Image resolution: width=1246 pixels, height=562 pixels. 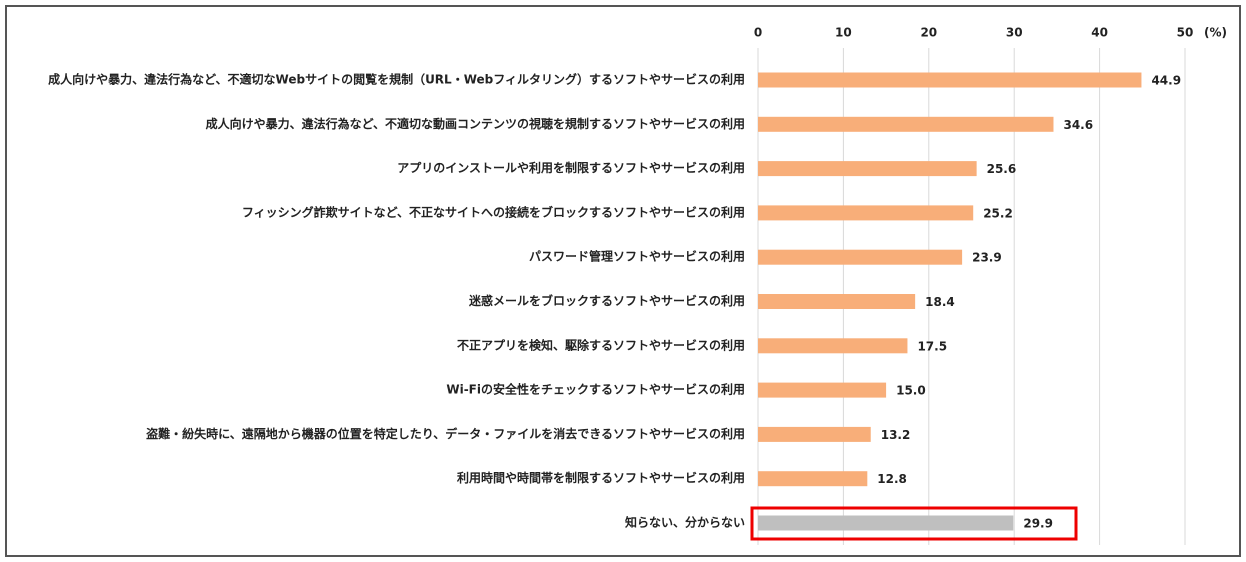 What do you see at coordinates (911, 391) in the screenshot?
I see `value-label: 15.0` at bounding box center [911, 391].